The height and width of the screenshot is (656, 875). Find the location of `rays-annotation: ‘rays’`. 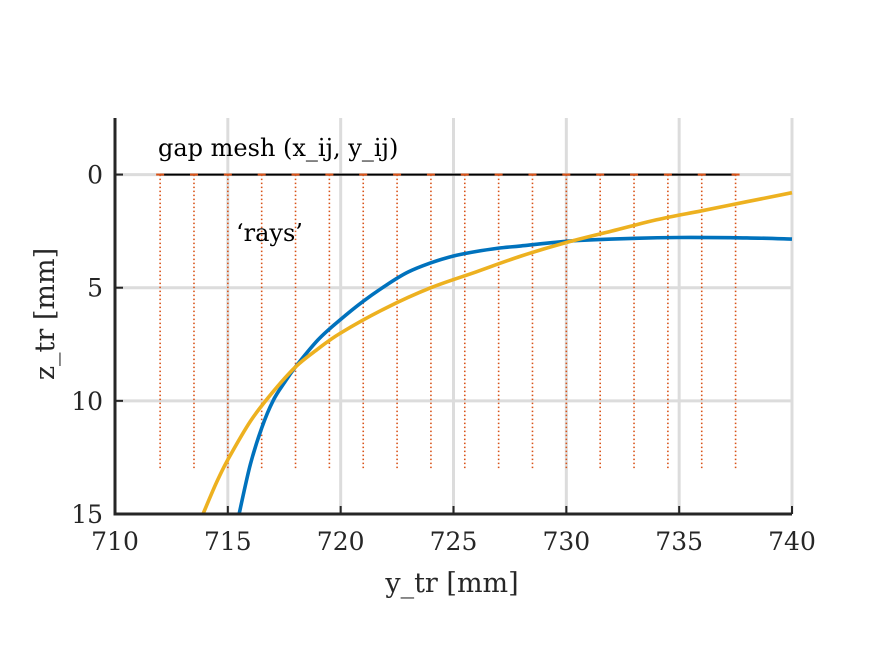

rays-annotation: ‘rays’ is located at coordinates (269, 233).